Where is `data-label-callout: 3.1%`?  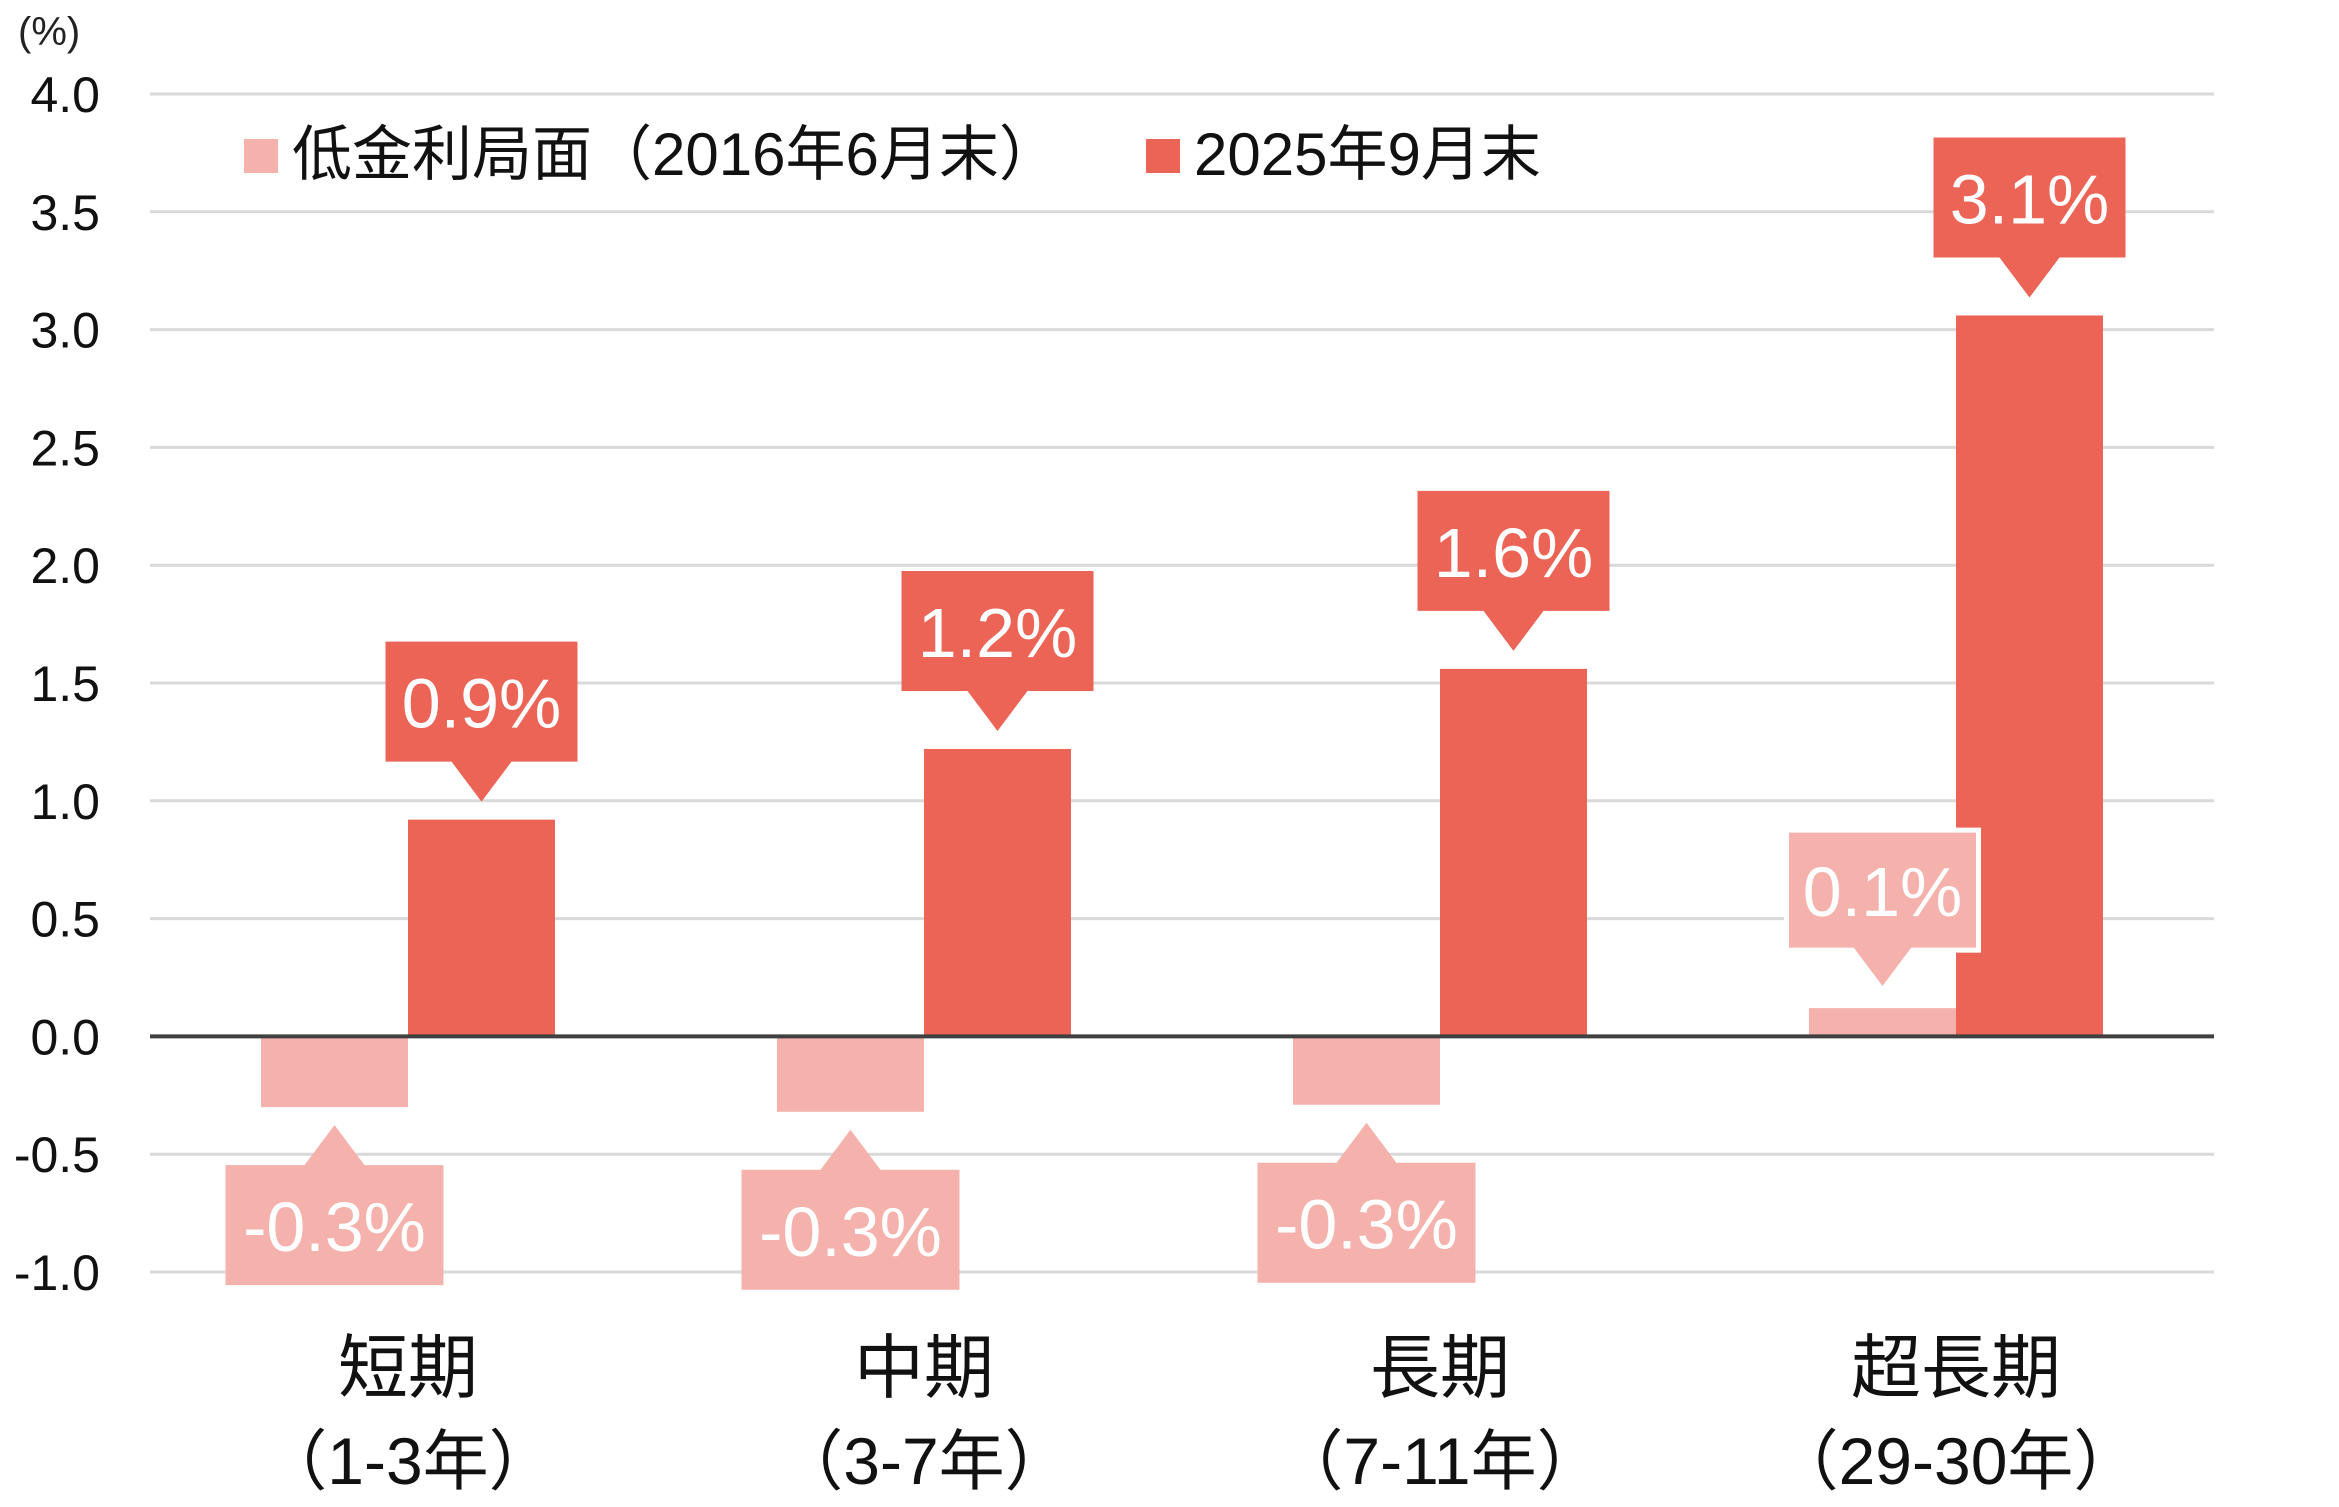
data-label-callout: 3.1% is located at coordinates (2029, 217).